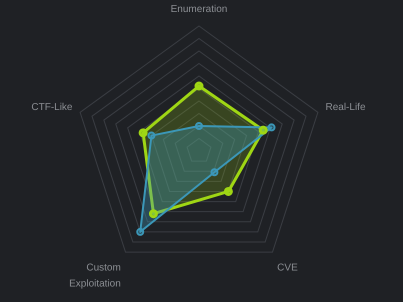 The height and width of the screenshot is (302, 403). Describe the element at coordinates (52, 107) in the screenshot. I see `spoke-label: CTF-Like` at that location.